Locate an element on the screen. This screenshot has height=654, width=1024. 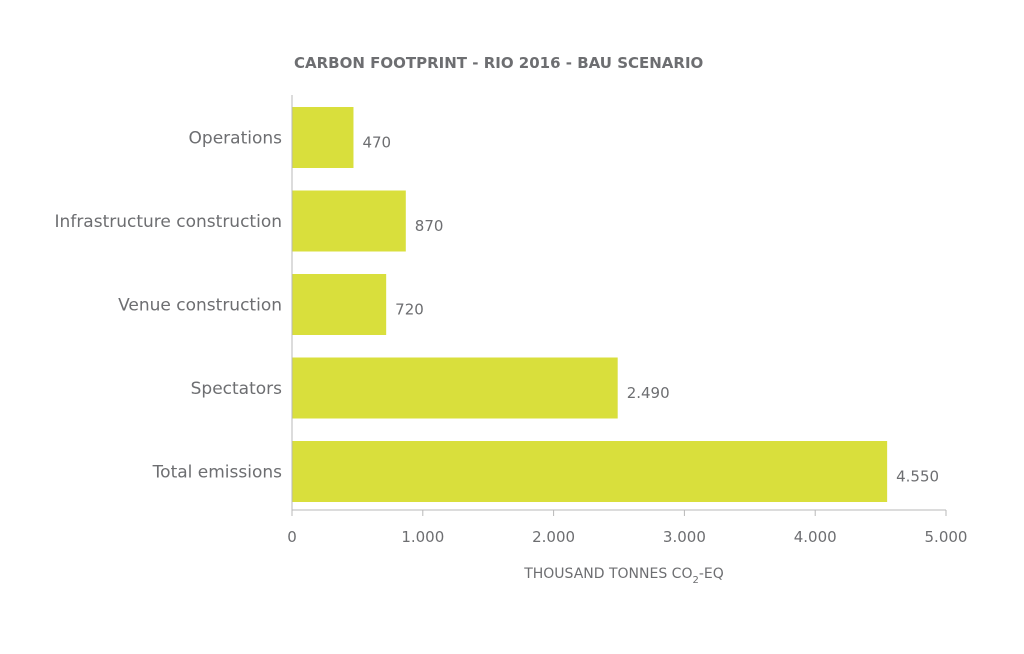
category-label: Venue construction is located at coordinates (200, 306).